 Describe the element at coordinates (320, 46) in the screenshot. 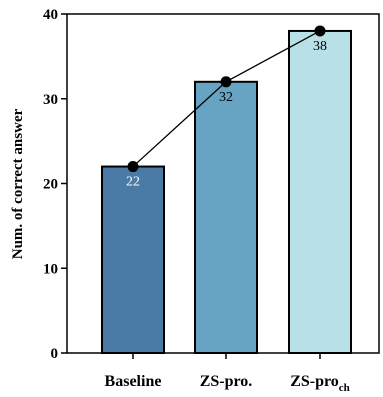

I see `data-label: 38` at that location.